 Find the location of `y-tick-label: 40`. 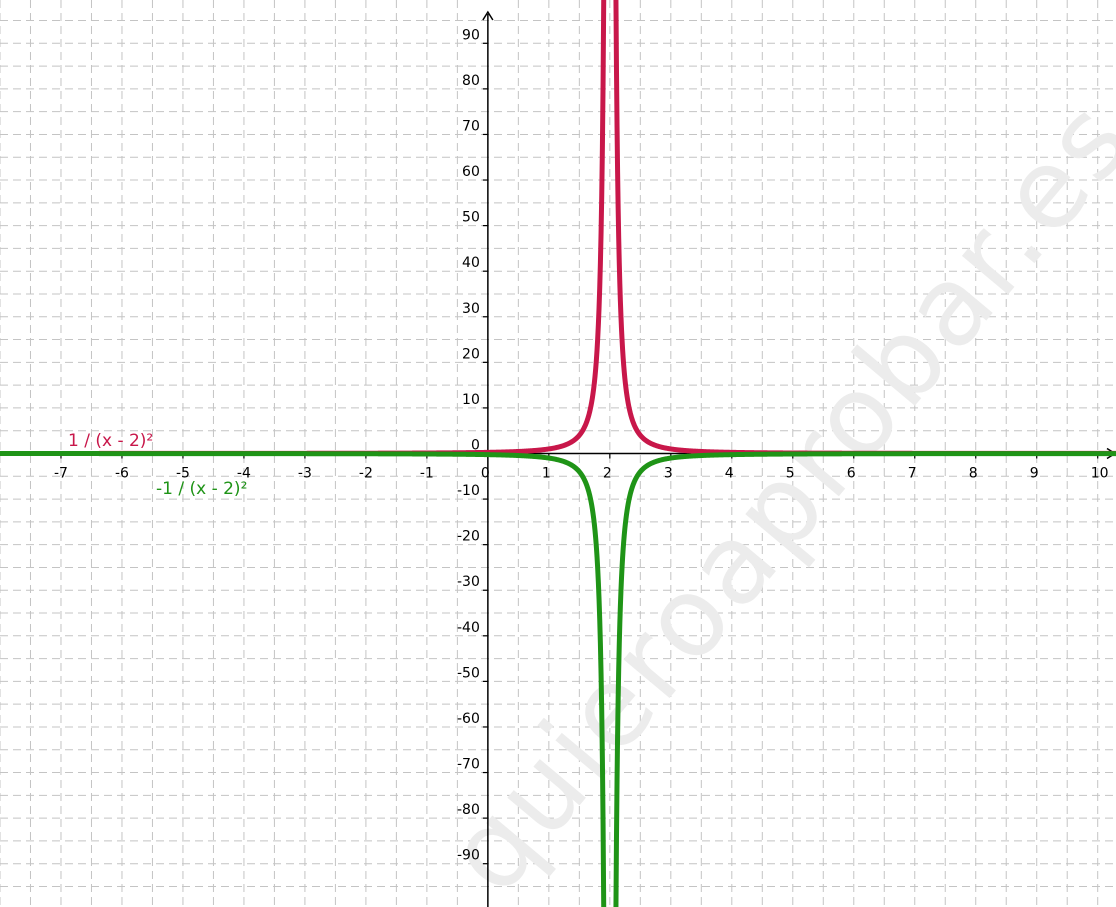

y-tick-label: 40 is located at coordinates (471, 263).